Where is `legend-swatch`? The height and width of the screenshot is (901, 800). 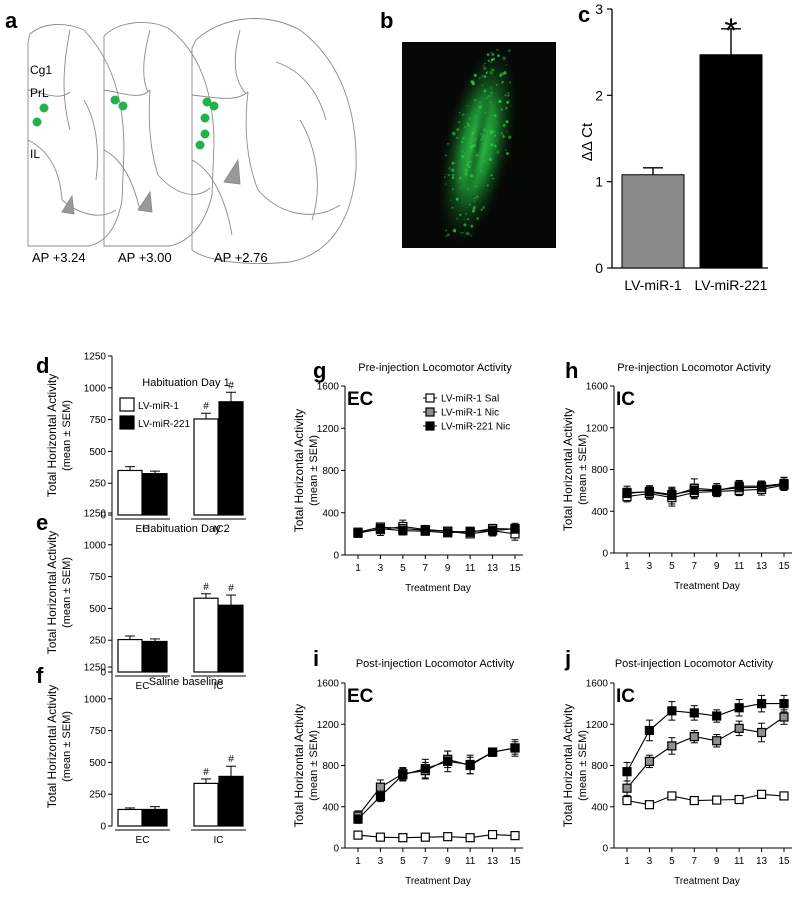
legend-swatch is located at coordinates (127, 404).